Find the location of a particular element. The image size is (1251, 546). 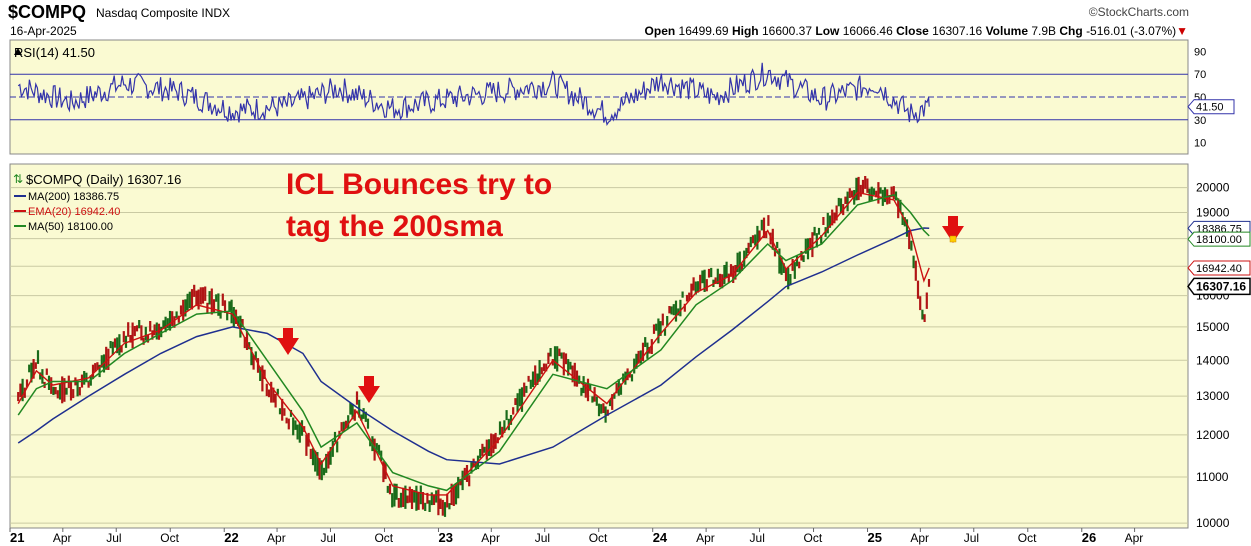

price-tick-label: 10000 is located at coordinates (1213, 523).